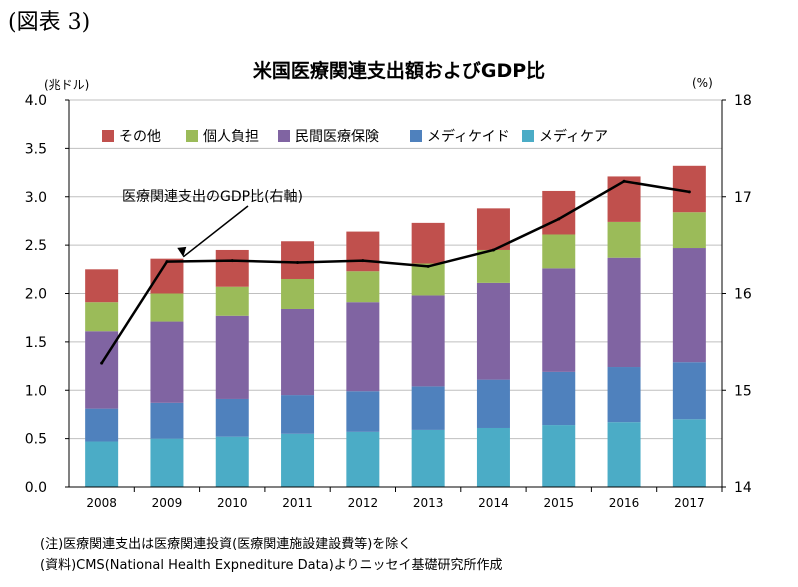 The height and width of the screenshot is (587, 798). Describe the element at coordinates (558, 503) in the screenshot. I see `x-tick-label: 2015` at that location.